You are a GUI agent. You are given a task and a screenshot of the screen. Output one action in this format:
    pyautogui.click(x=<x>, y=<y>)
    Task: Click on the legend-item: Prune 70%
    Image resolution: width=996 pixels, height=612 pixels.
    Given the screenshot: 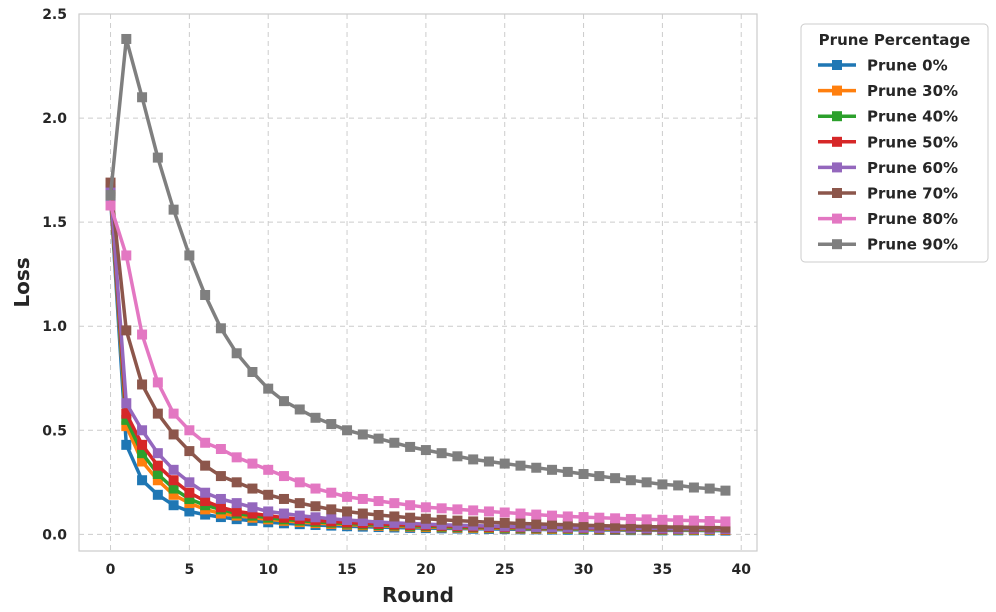 What is the action you would take?
    pyautogui.click(x=888, y=194)
    